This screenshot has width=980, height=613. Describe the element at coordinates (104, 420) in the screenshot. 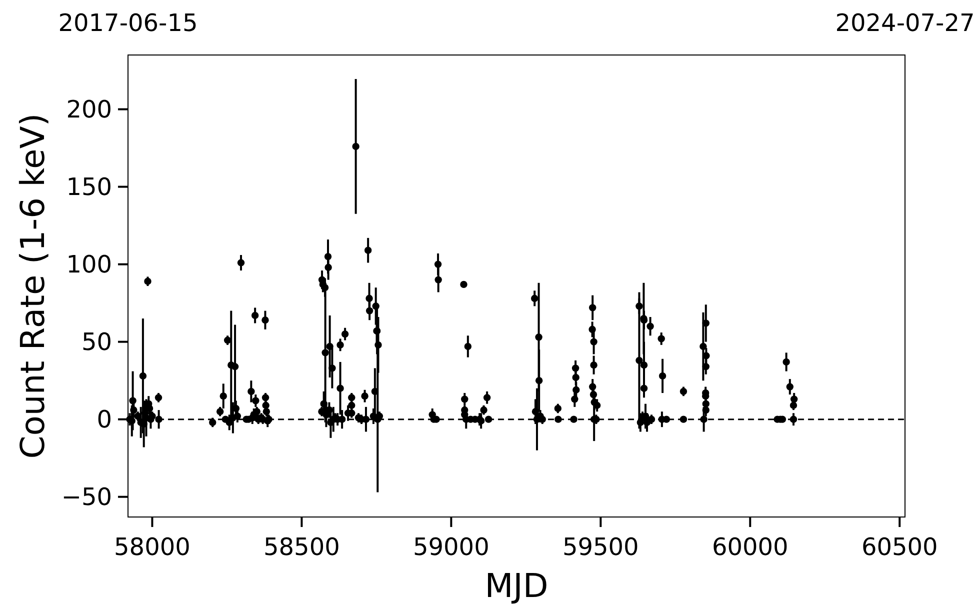

I see `y-tick-label: 0` at that location.